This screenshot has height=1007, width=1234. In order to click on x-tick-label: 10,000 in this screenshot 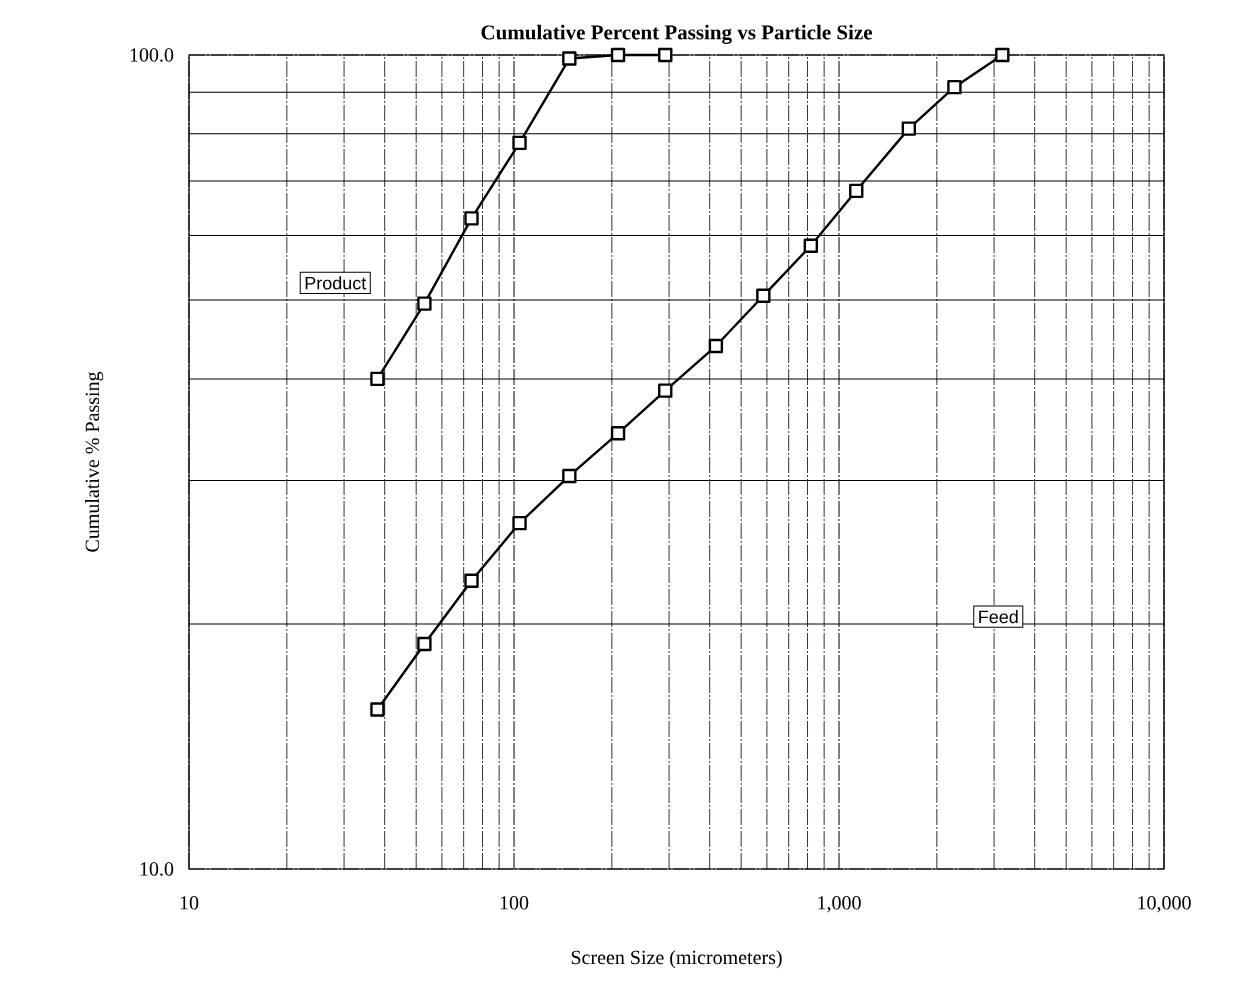, I will do `click(1164, 904)`.